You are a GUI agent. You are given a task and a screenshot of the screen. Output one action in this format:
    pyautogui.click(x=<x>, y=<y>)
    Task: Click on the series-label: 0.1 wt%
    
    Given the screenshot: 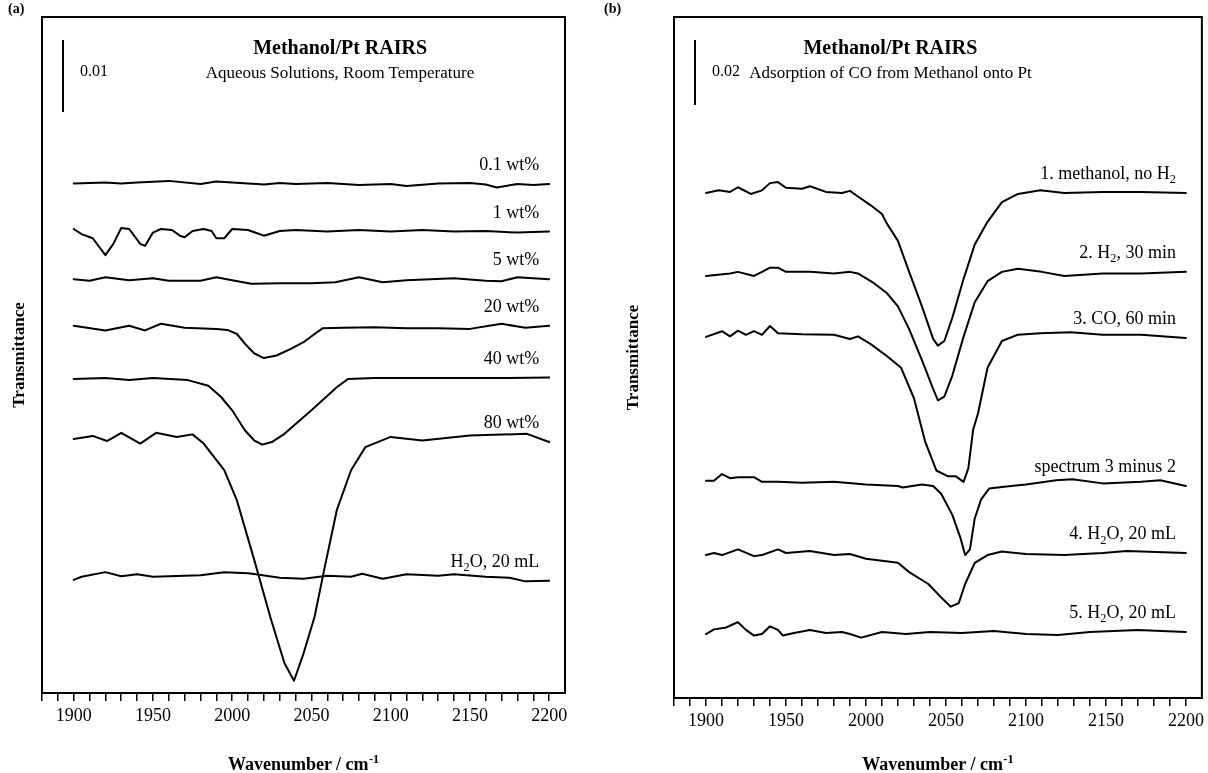 What is the action you would take?
    pyautogui.click(x=509, y=163)
    